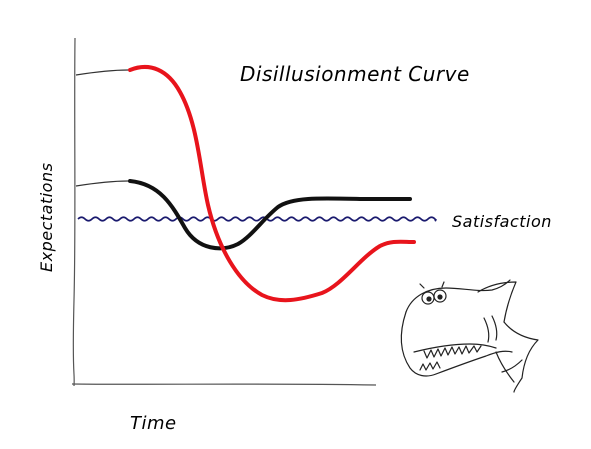 This screenshot has width=591, height=449. Describe the element at coordinates (153, 423) in the screenshot. I see `x-axis-label: Time` at that location.